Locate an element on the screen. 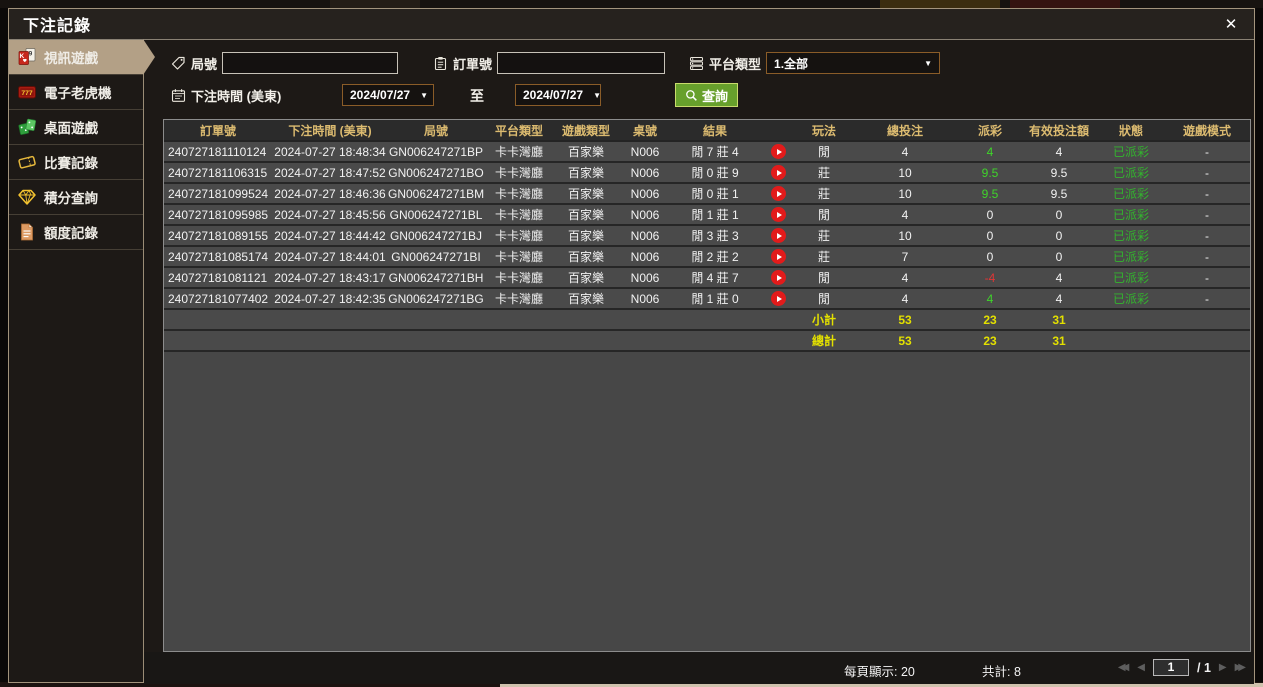  platform-type-selected-value: 1.全部 is located at coordinates (791, 63).